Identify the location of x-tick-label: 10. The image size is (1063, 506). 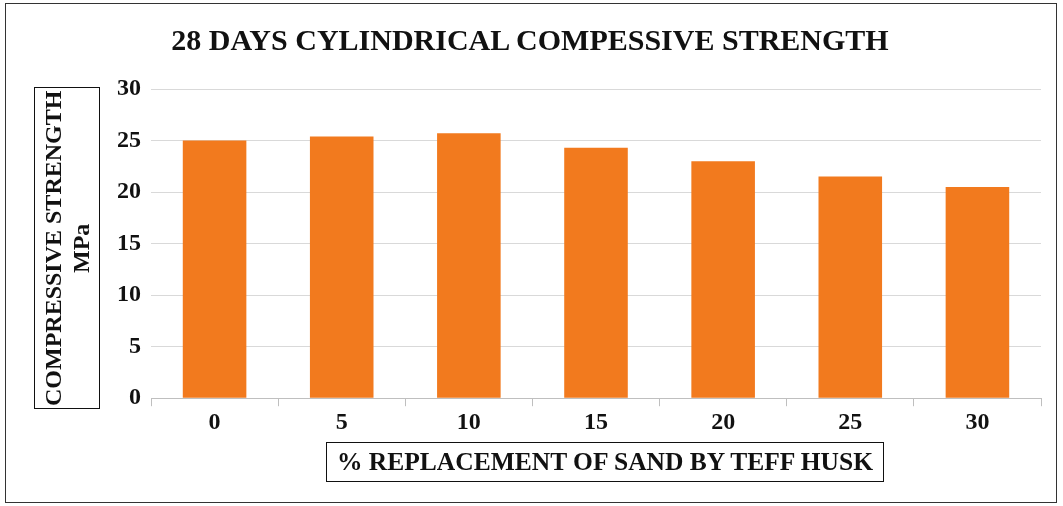
(468, 420).